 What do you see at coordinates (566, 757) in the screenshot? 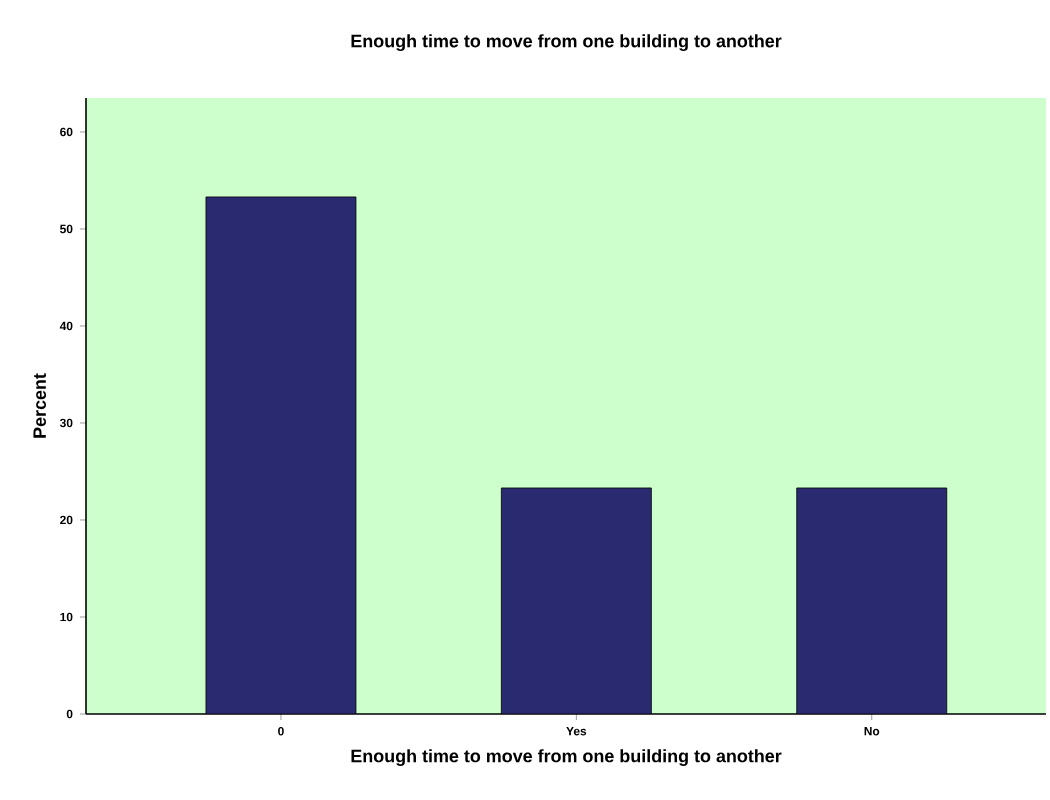
I see `x-axis-title: Enough time to move from one building to another` at bounding box center [566, 757].